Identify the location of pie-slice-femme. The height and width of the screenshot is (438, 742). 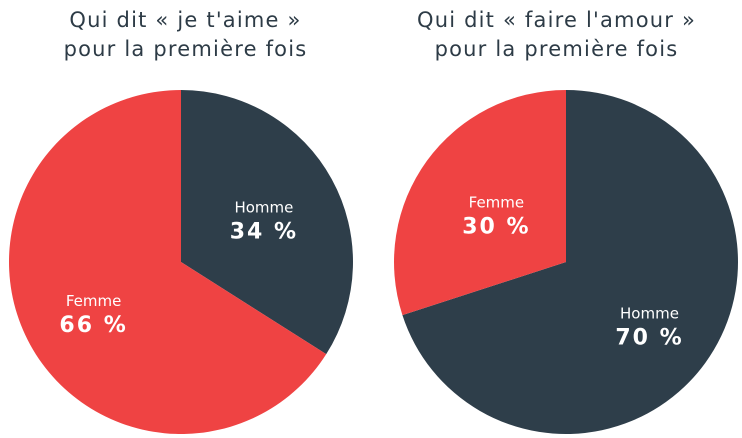
(480, 203).